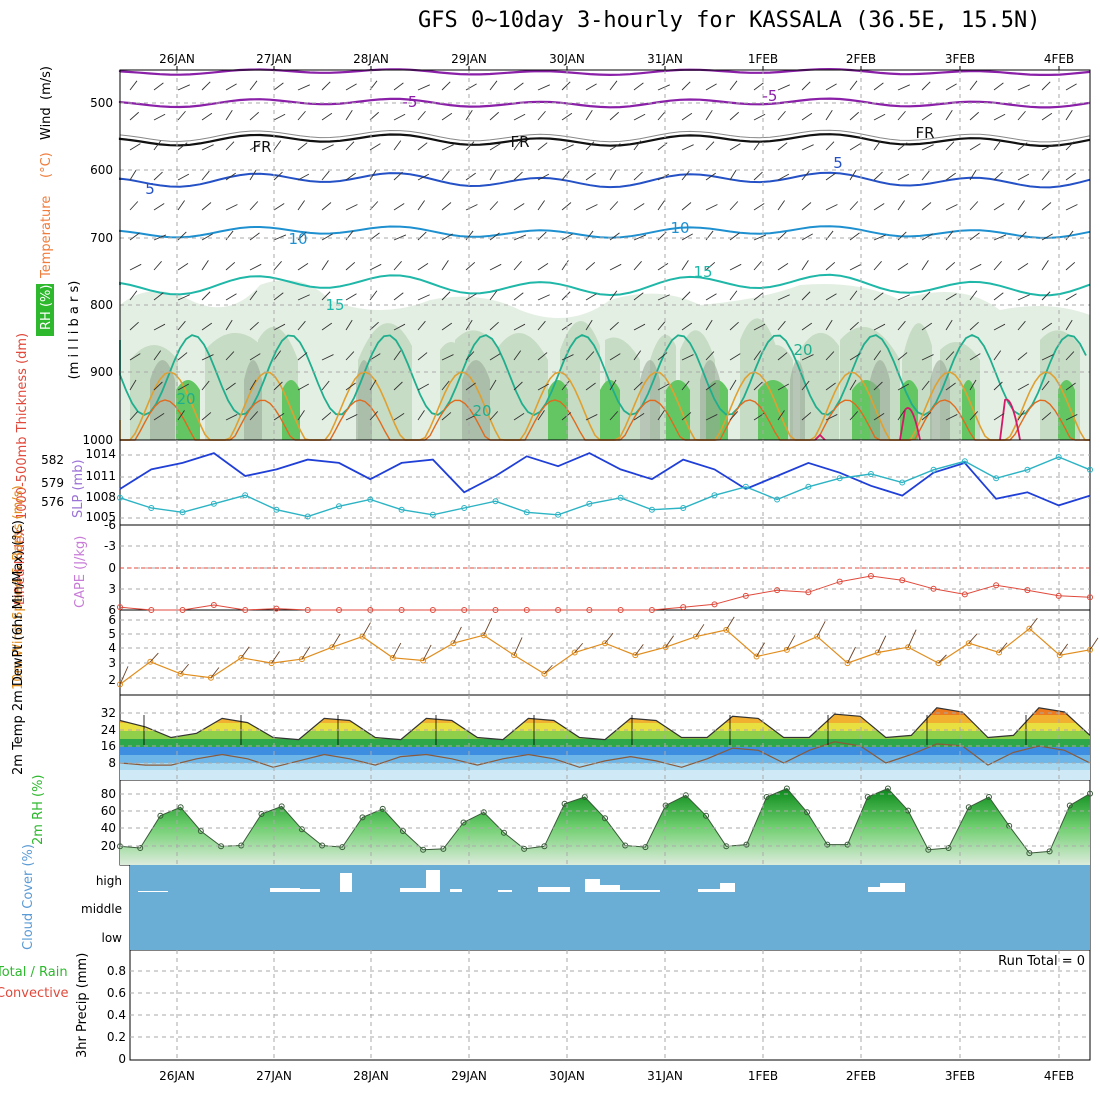  I want to click on temp-tick: 24, so click(108, 730).